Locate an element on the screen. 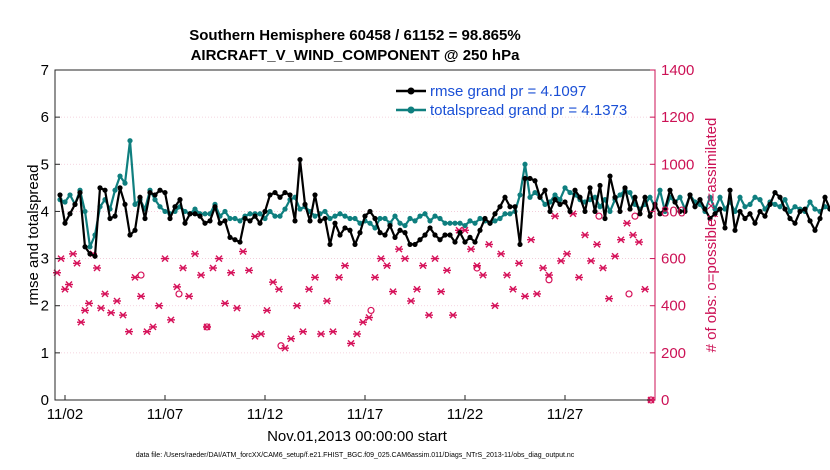 The width and height of the screenshot is (830, 470). x-tick-label: 11/17 is located at coordinates (365, 414).